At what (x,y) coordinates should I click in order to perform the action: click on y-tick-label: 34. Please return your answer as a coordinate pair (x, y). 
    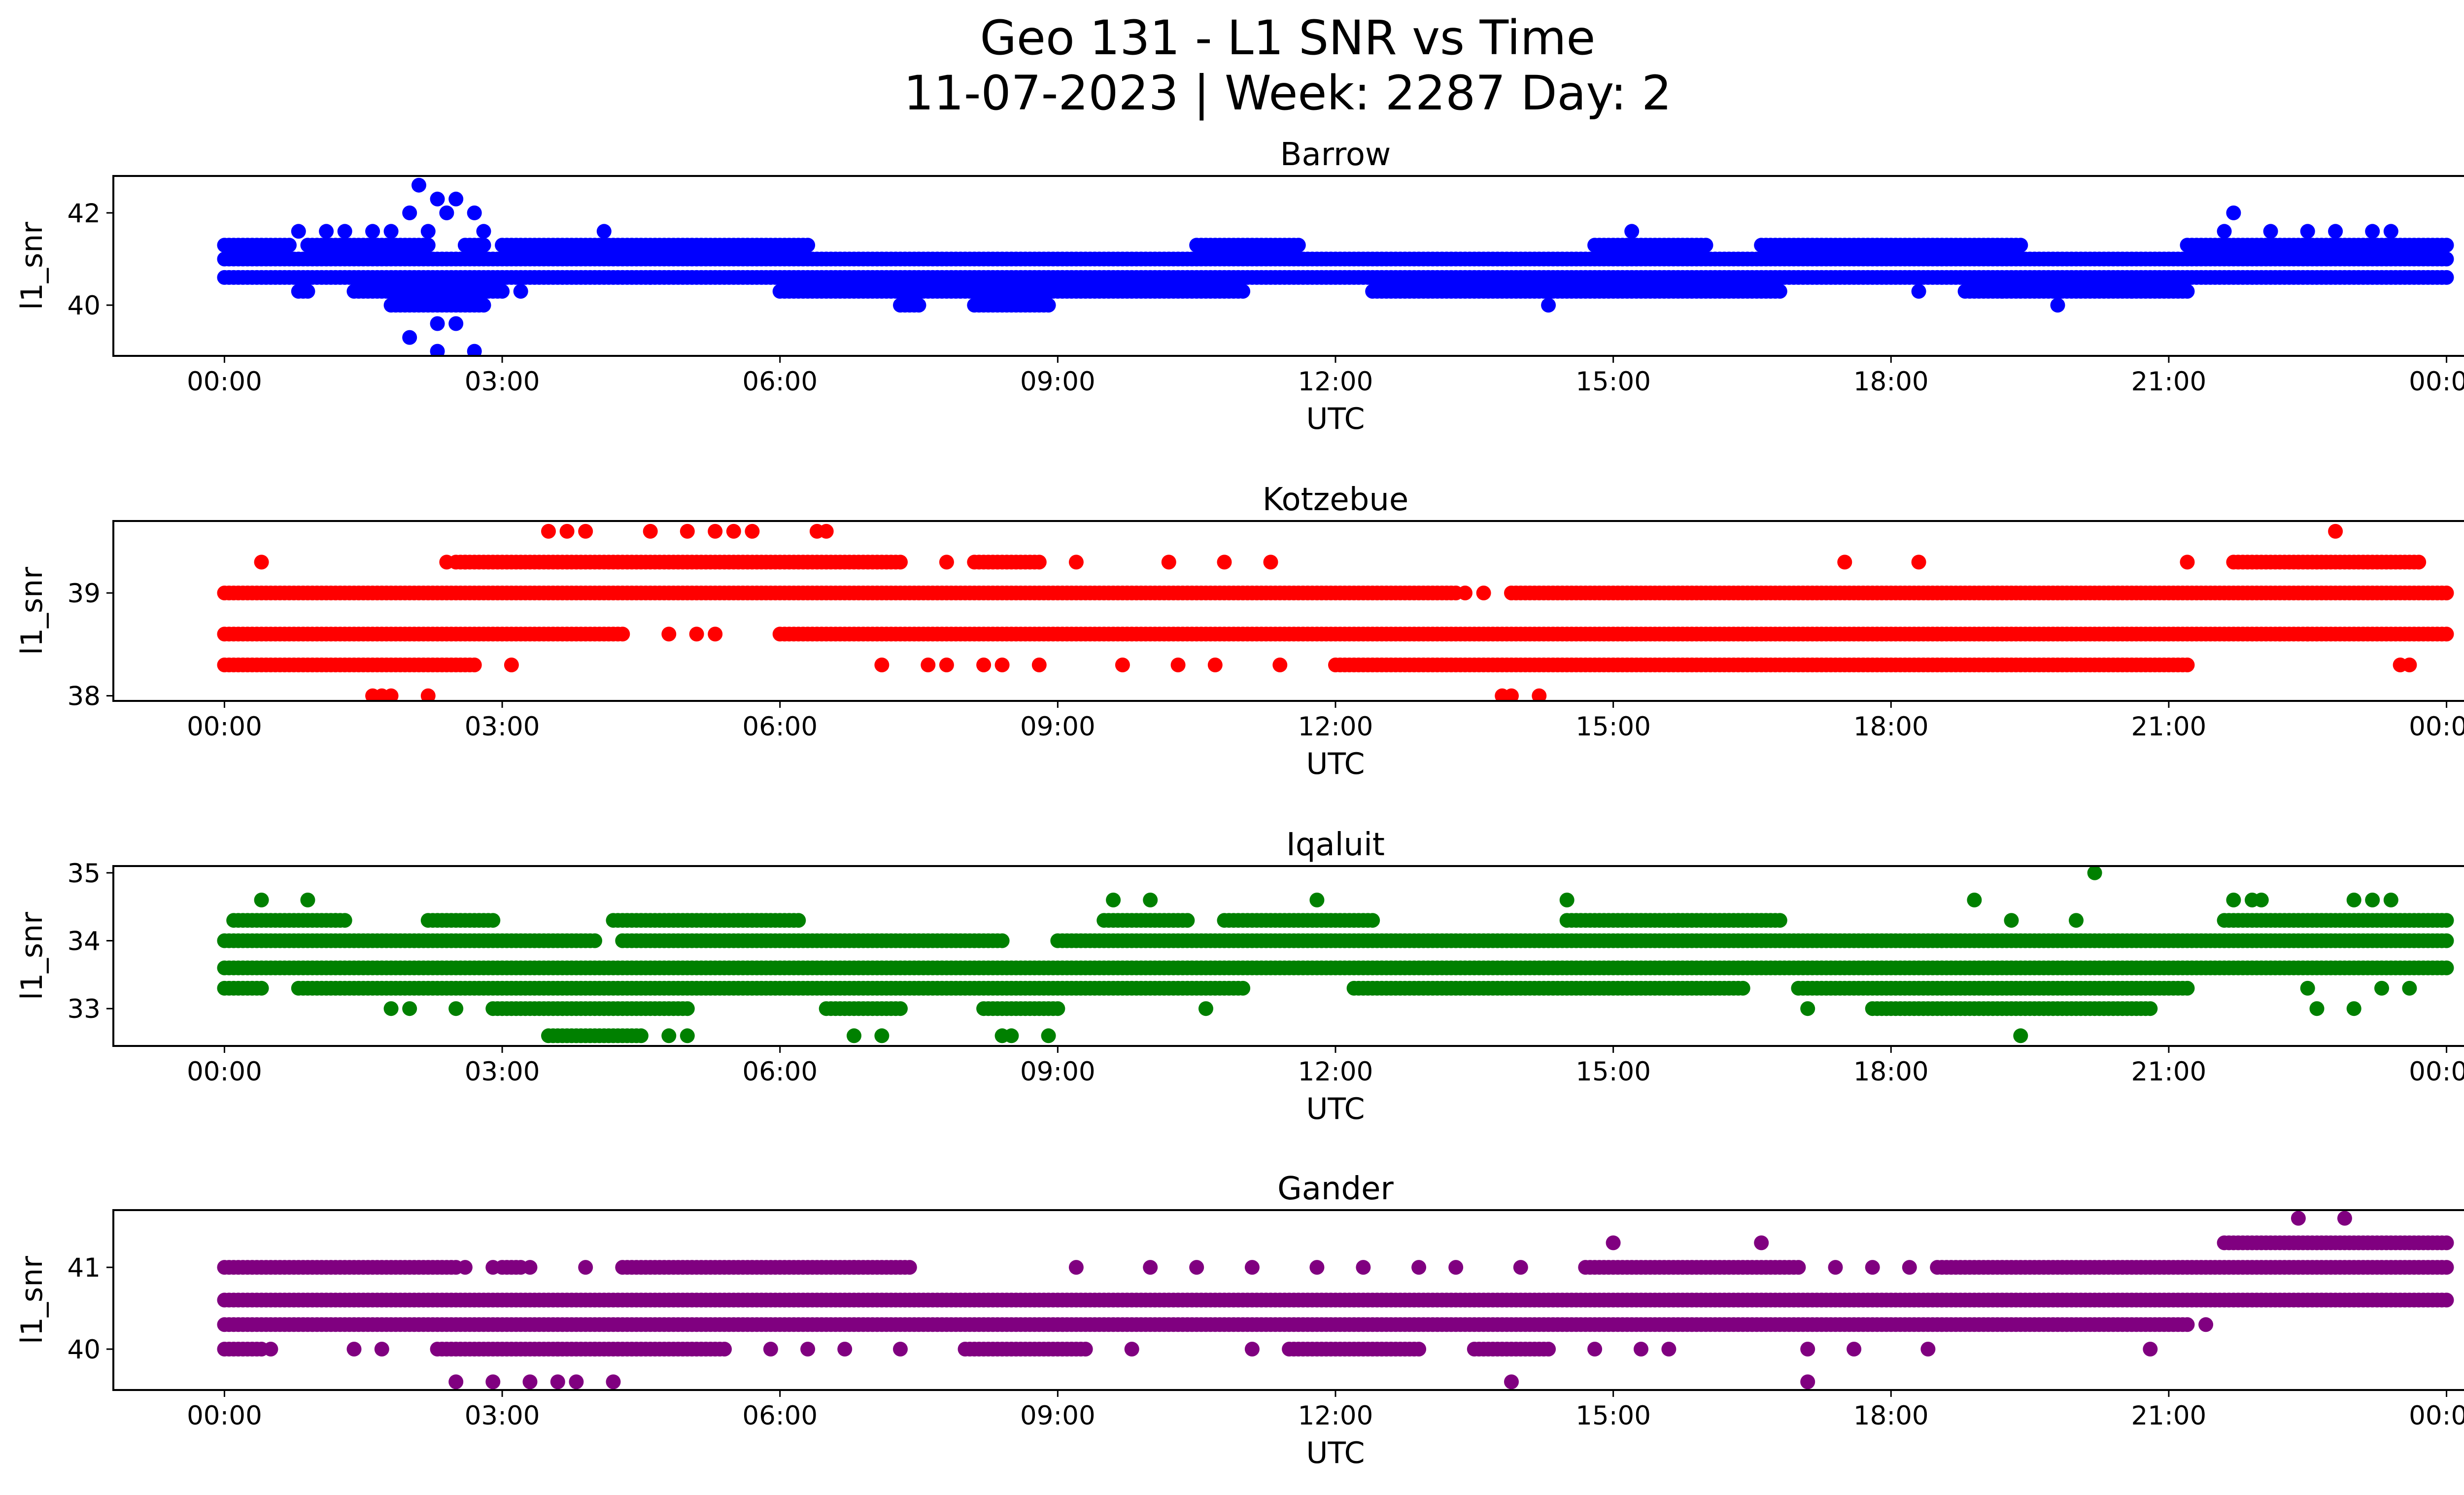
    Looking at the image, I should click on (84, 942).